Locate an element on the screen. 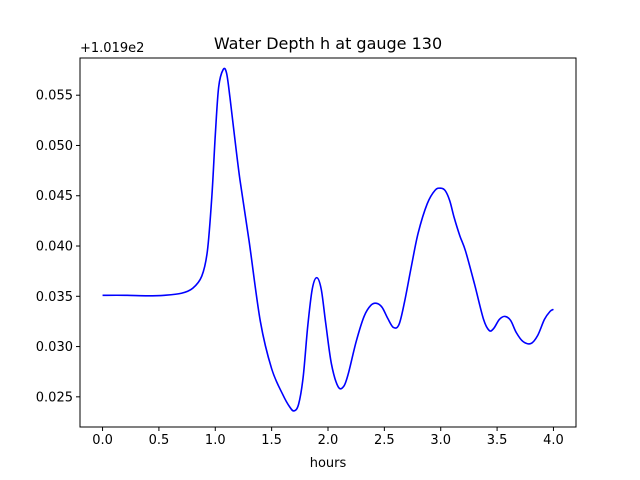  y-axis: 0.025 0.030 0.035 0.040 0.045 0.050 0.055 is located at coordinates (58, 247).